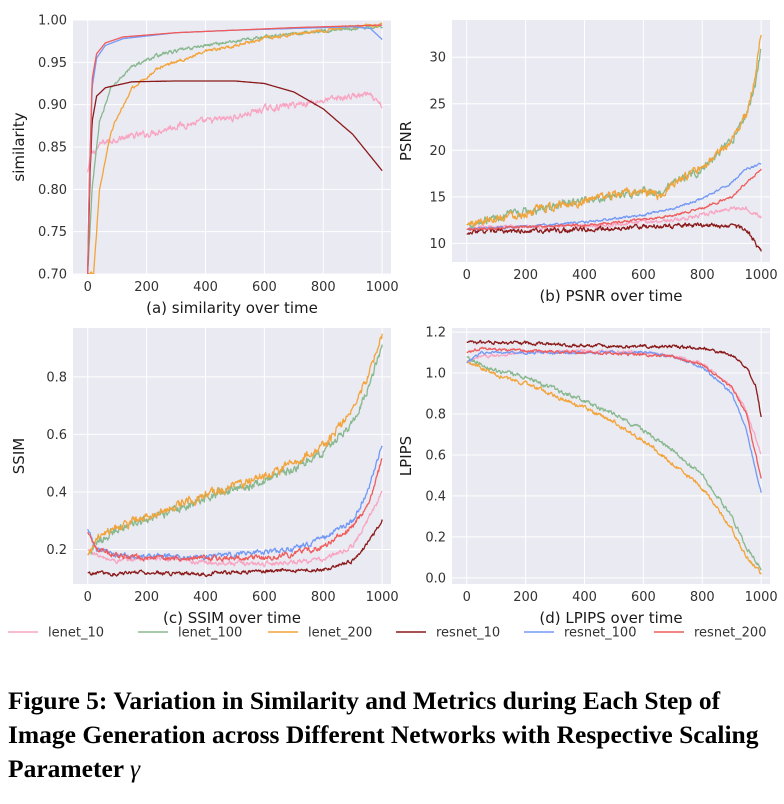 The width and height of the screenshot is (784, 804). I want to click on legend-item-lenet_100: lenet_100, so click(190, 633).